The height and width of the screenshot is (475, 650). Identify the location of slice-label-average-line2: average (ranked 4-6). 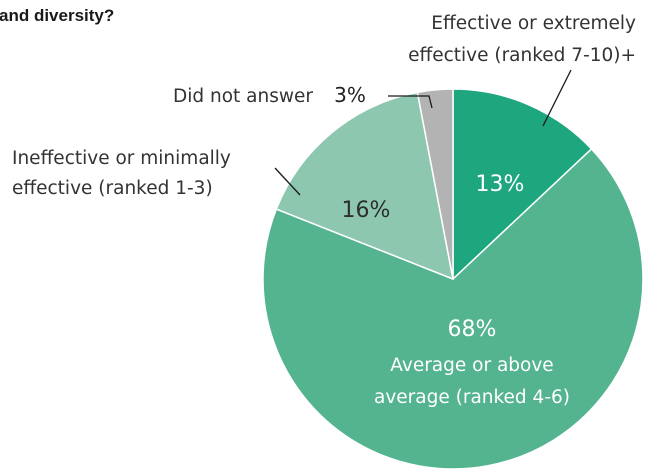
(472, 397).